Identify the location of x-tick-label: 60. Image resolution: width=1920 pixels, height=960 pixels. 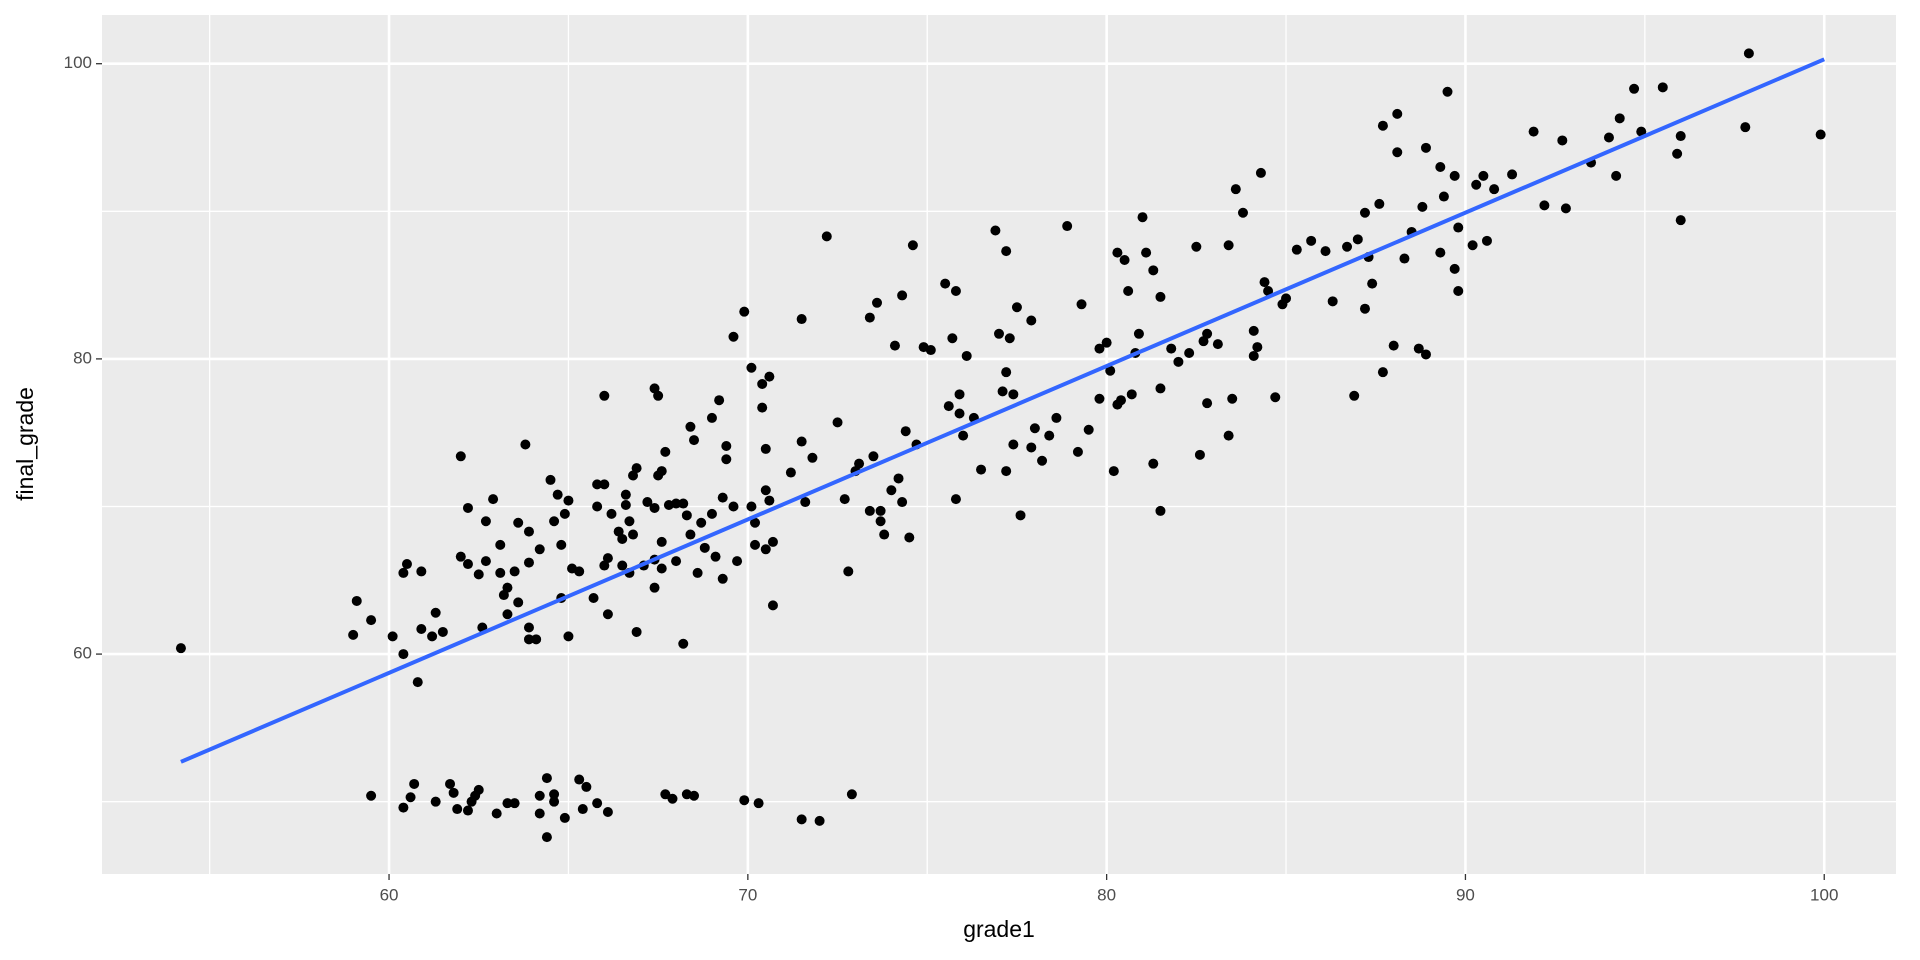
(389, 894).